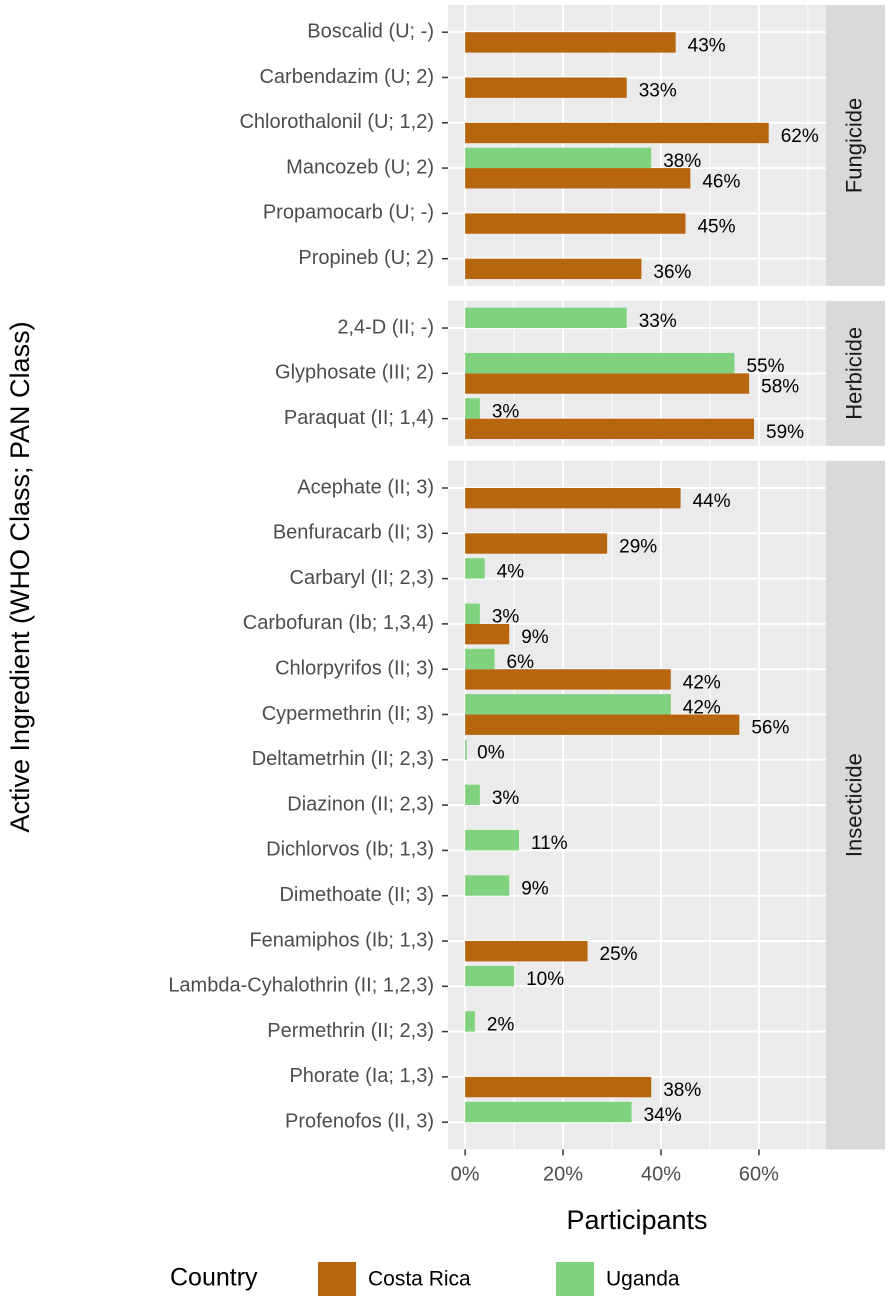  Describe the element at coordinates (336, 122) in the screenshot. I see `y-tick-label: Chlorothalonil (U; 1,2)` at that location.